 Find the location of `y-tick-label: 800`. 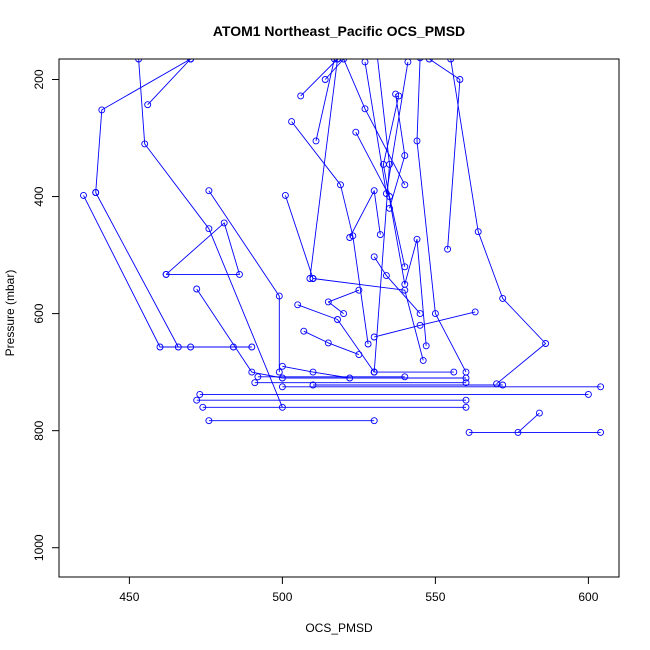

y-tick-label: 800 is located at coordinates (39, 430).